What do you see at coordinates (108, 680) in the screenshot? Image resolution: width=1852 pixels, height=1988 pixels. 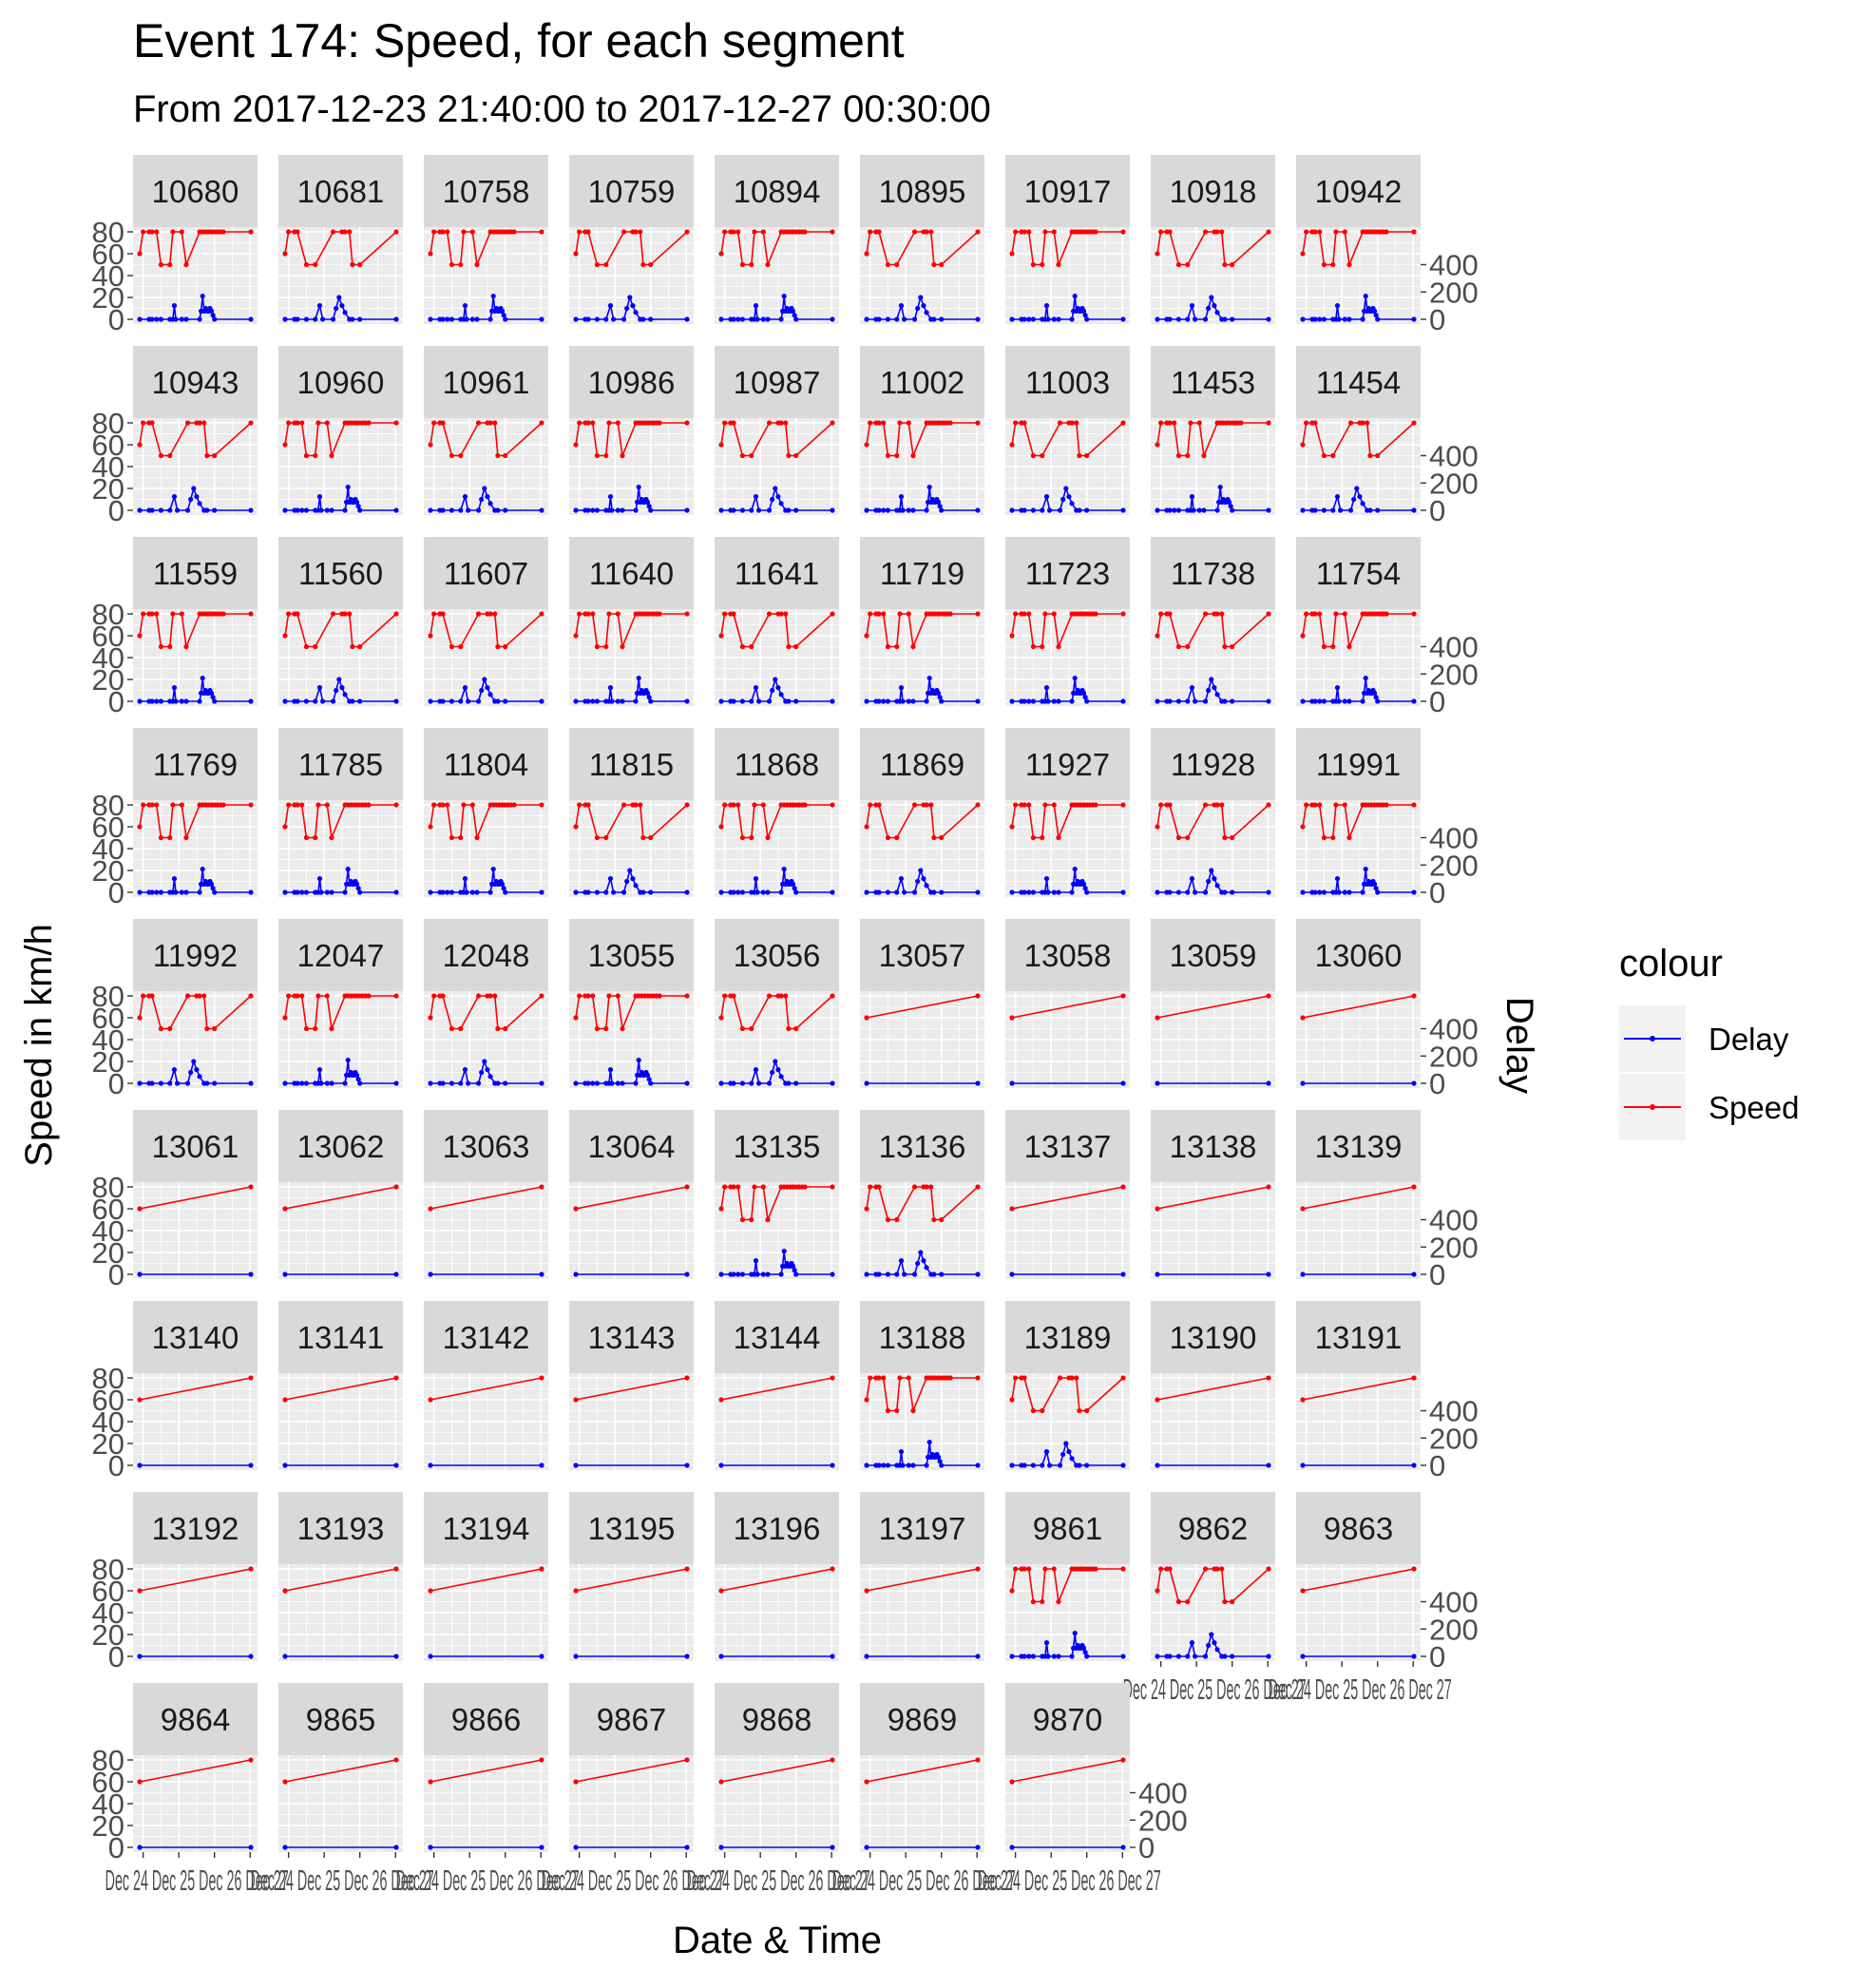 I see `y-tick-label: 20` at bounding box center [108, 680].